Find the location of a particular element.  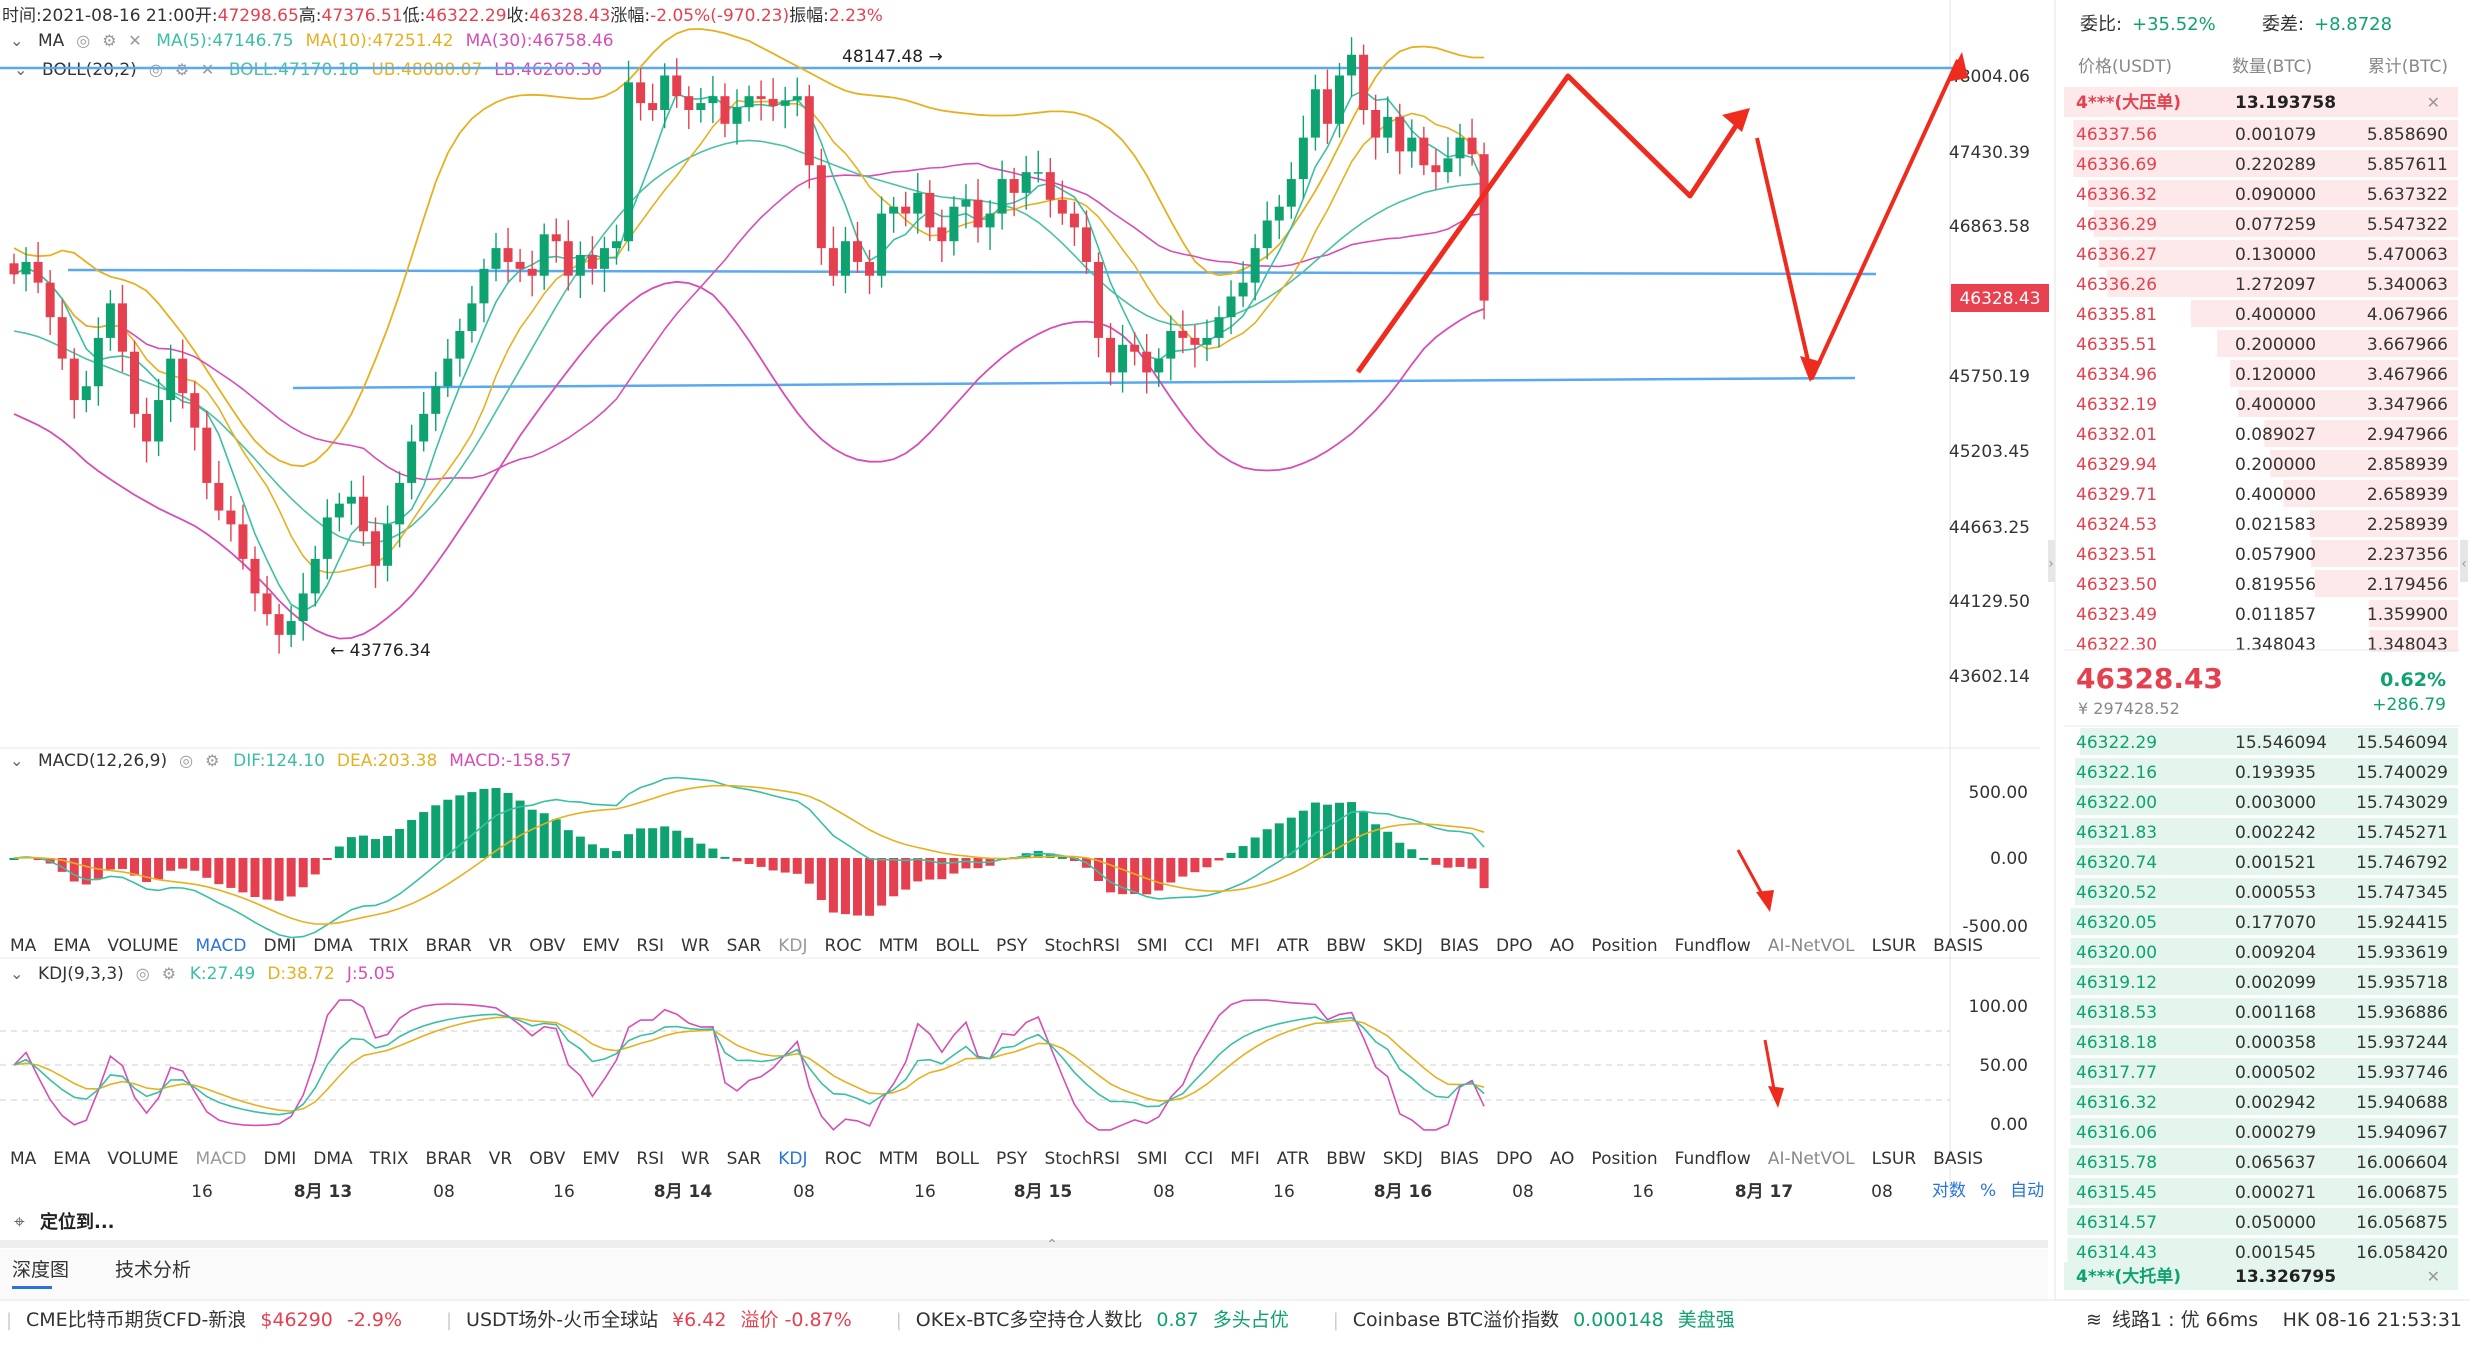

bid-price: 46322.00 is located at coordinates (2116, 803).